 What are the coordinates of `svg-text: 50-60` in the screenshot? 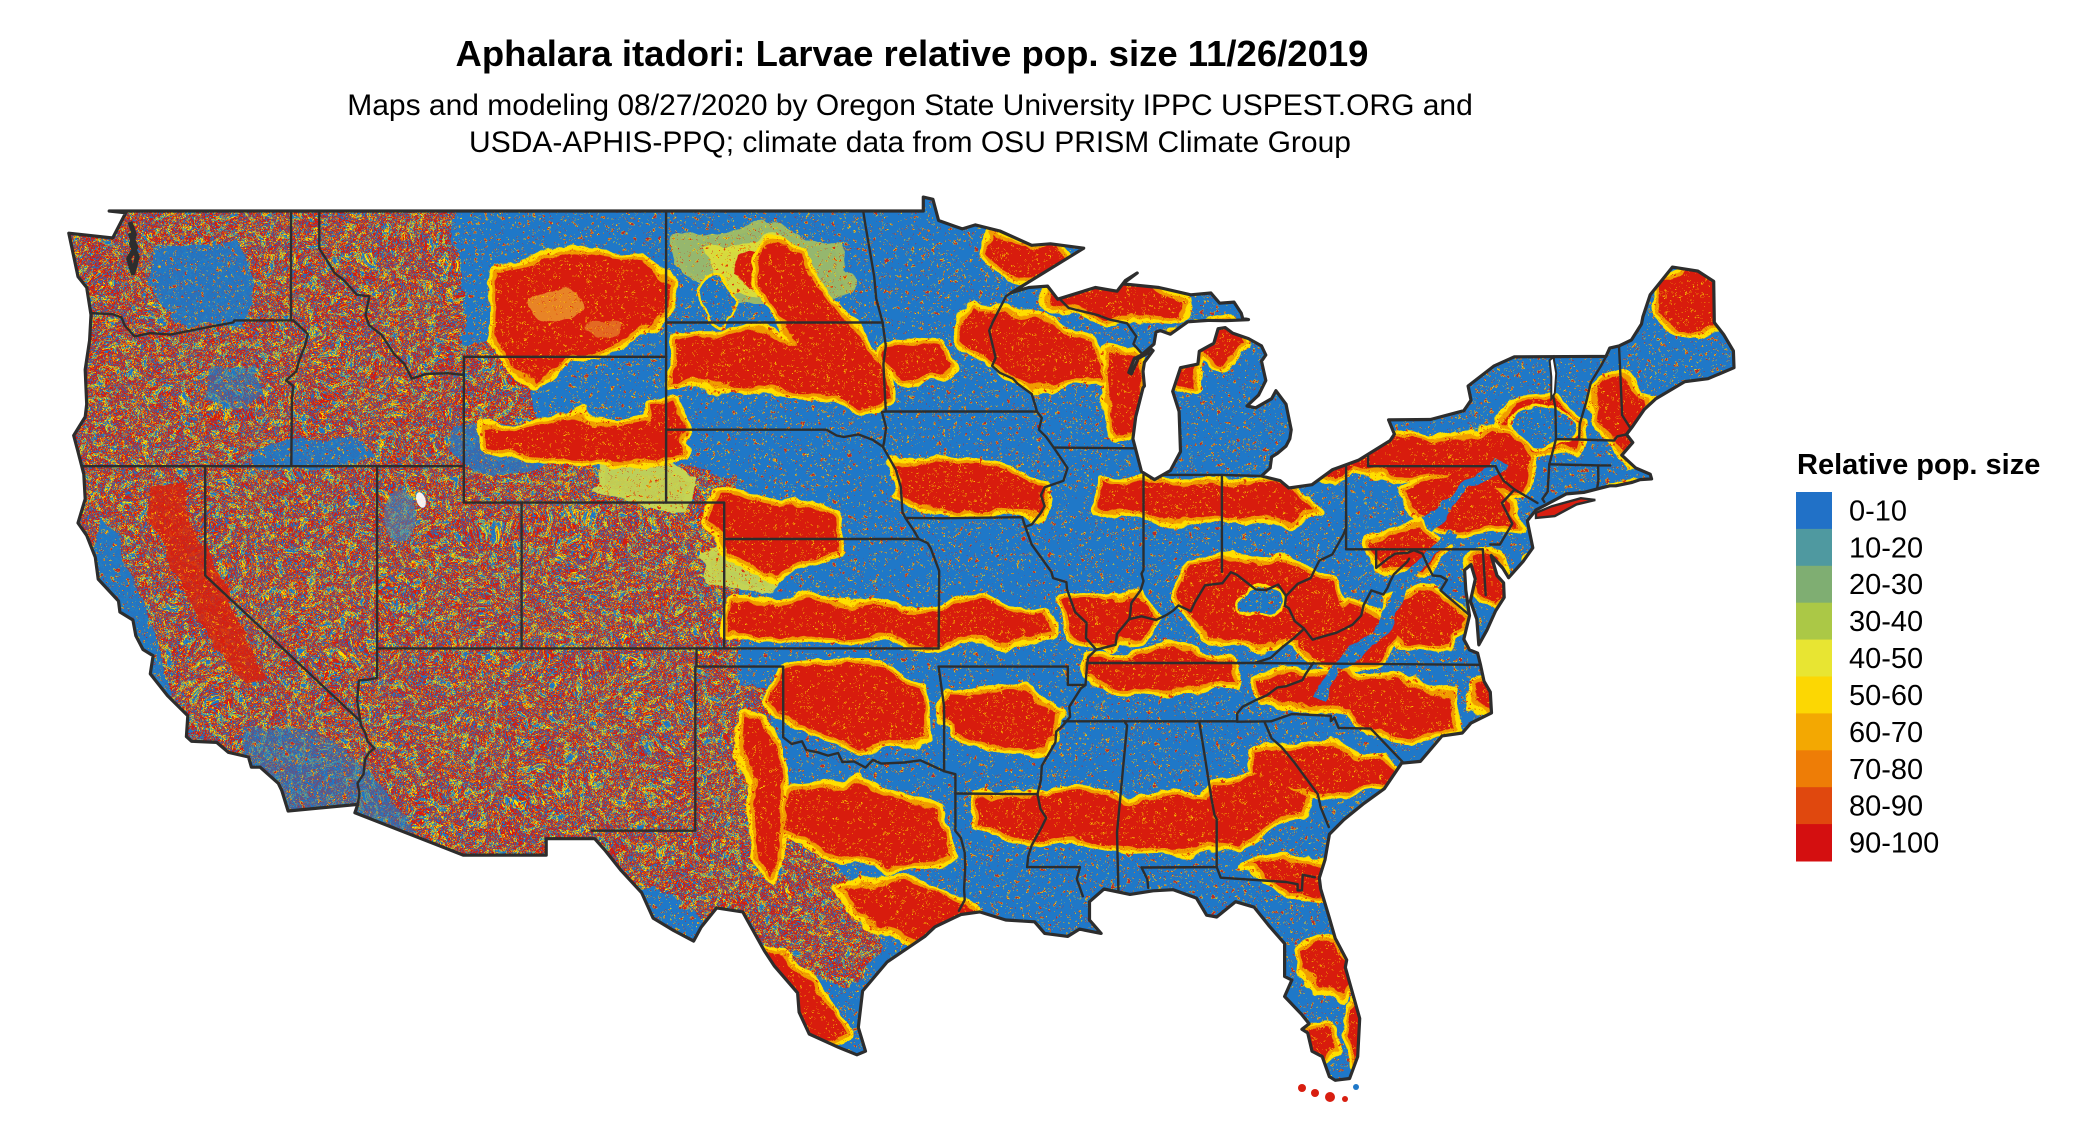 It's located at (1886, 696).